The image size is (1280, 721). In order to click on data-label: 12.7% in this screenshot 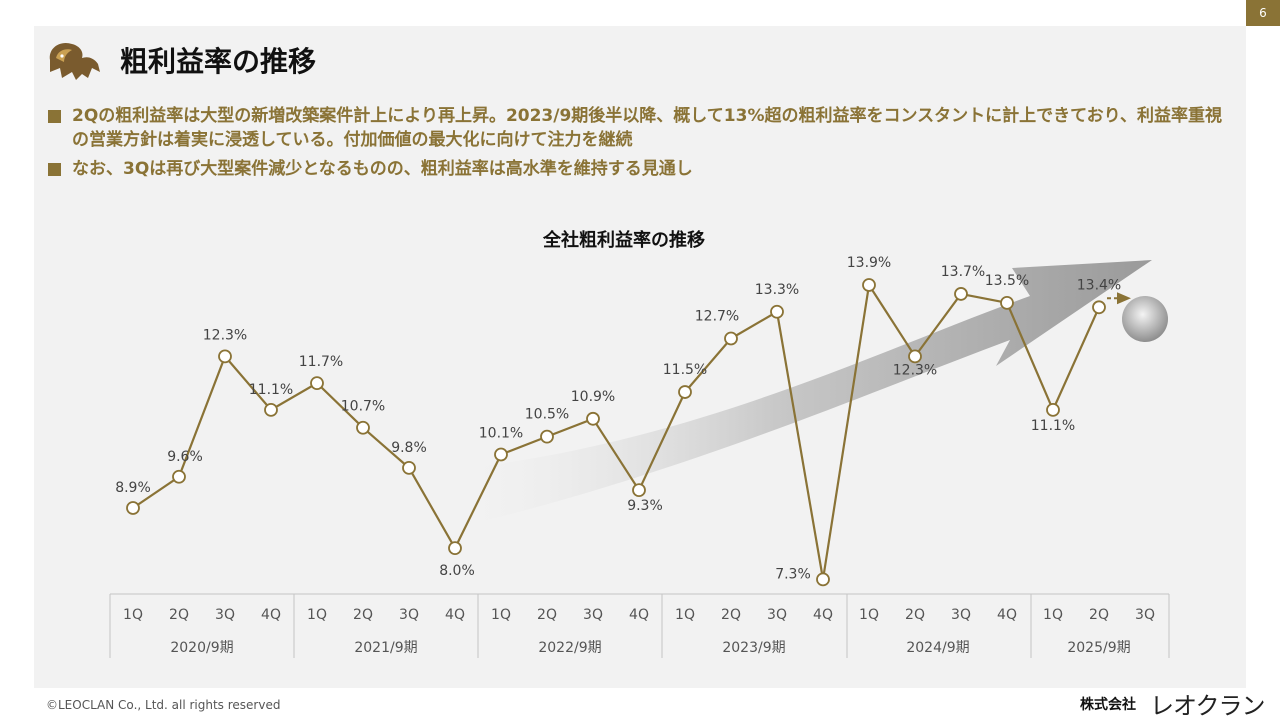, I will do `click(717, 317)`.